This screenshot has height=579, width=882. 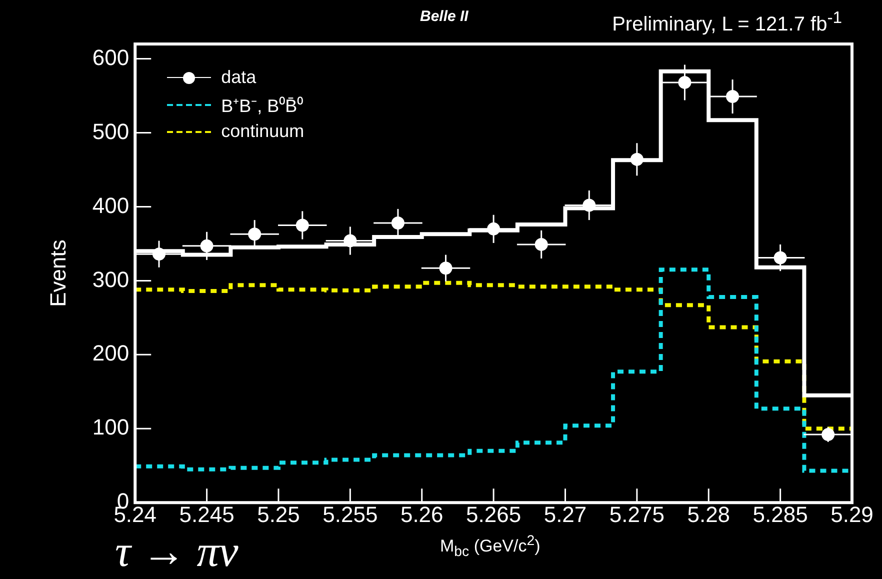 What do you see at coordinates (852, 514) in the screenshot?
I see `x-tick-label: 5.29` at bounding box center [852, 514].